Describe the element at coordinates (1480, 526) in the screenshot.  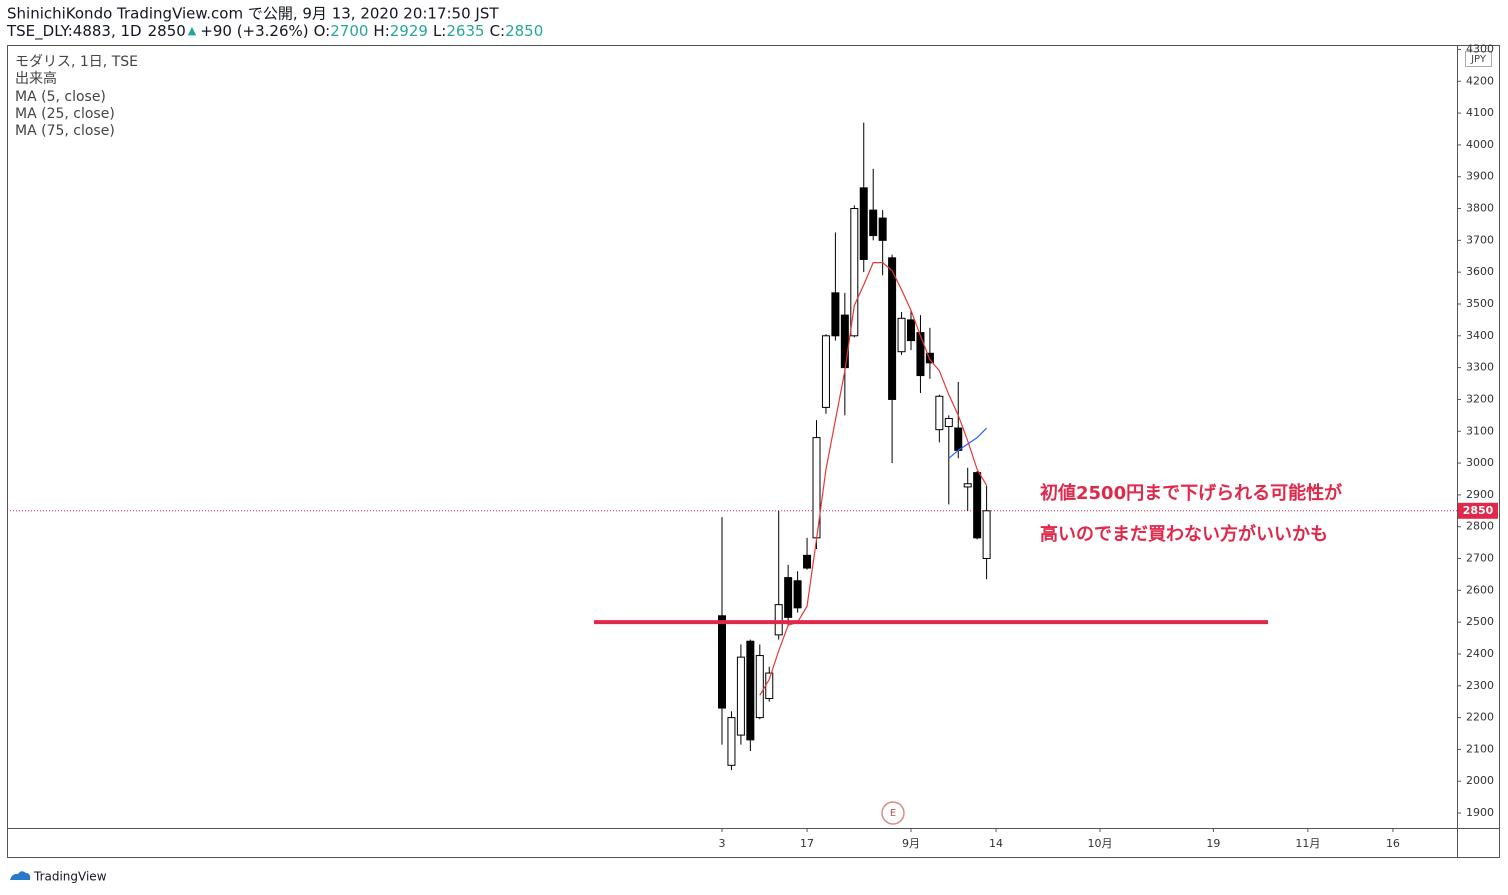
I see `y-tick-label: 2800` at that location.